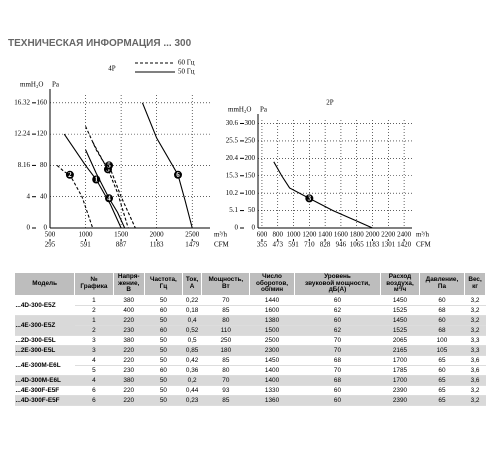 Image resolution: width=500 pixels, height=450 pixels. I want to click on table-cell: 2165, so click(400, 351).